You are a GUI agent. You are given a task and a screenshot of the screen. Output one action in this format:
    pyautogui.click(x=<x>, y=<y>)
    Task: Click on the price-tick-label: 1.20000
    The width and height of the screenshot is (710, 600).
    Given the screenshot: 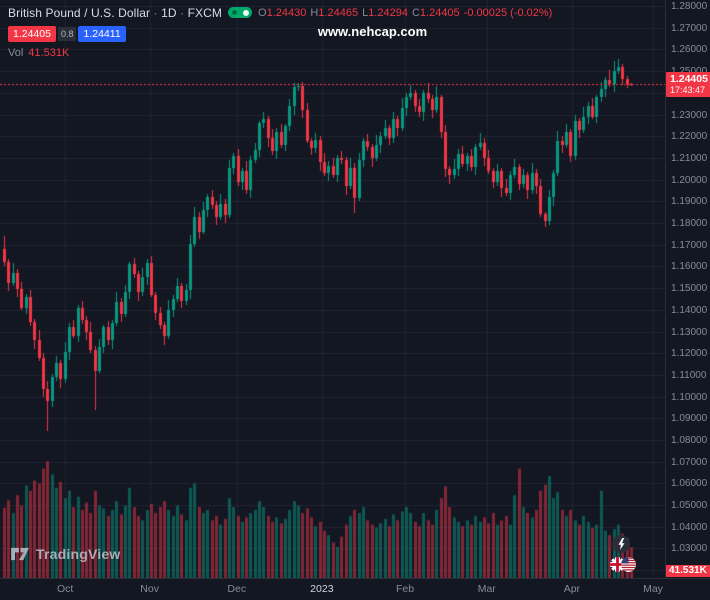 What is the action you would take?
    pyautogui.click(x=689, y=180)
    